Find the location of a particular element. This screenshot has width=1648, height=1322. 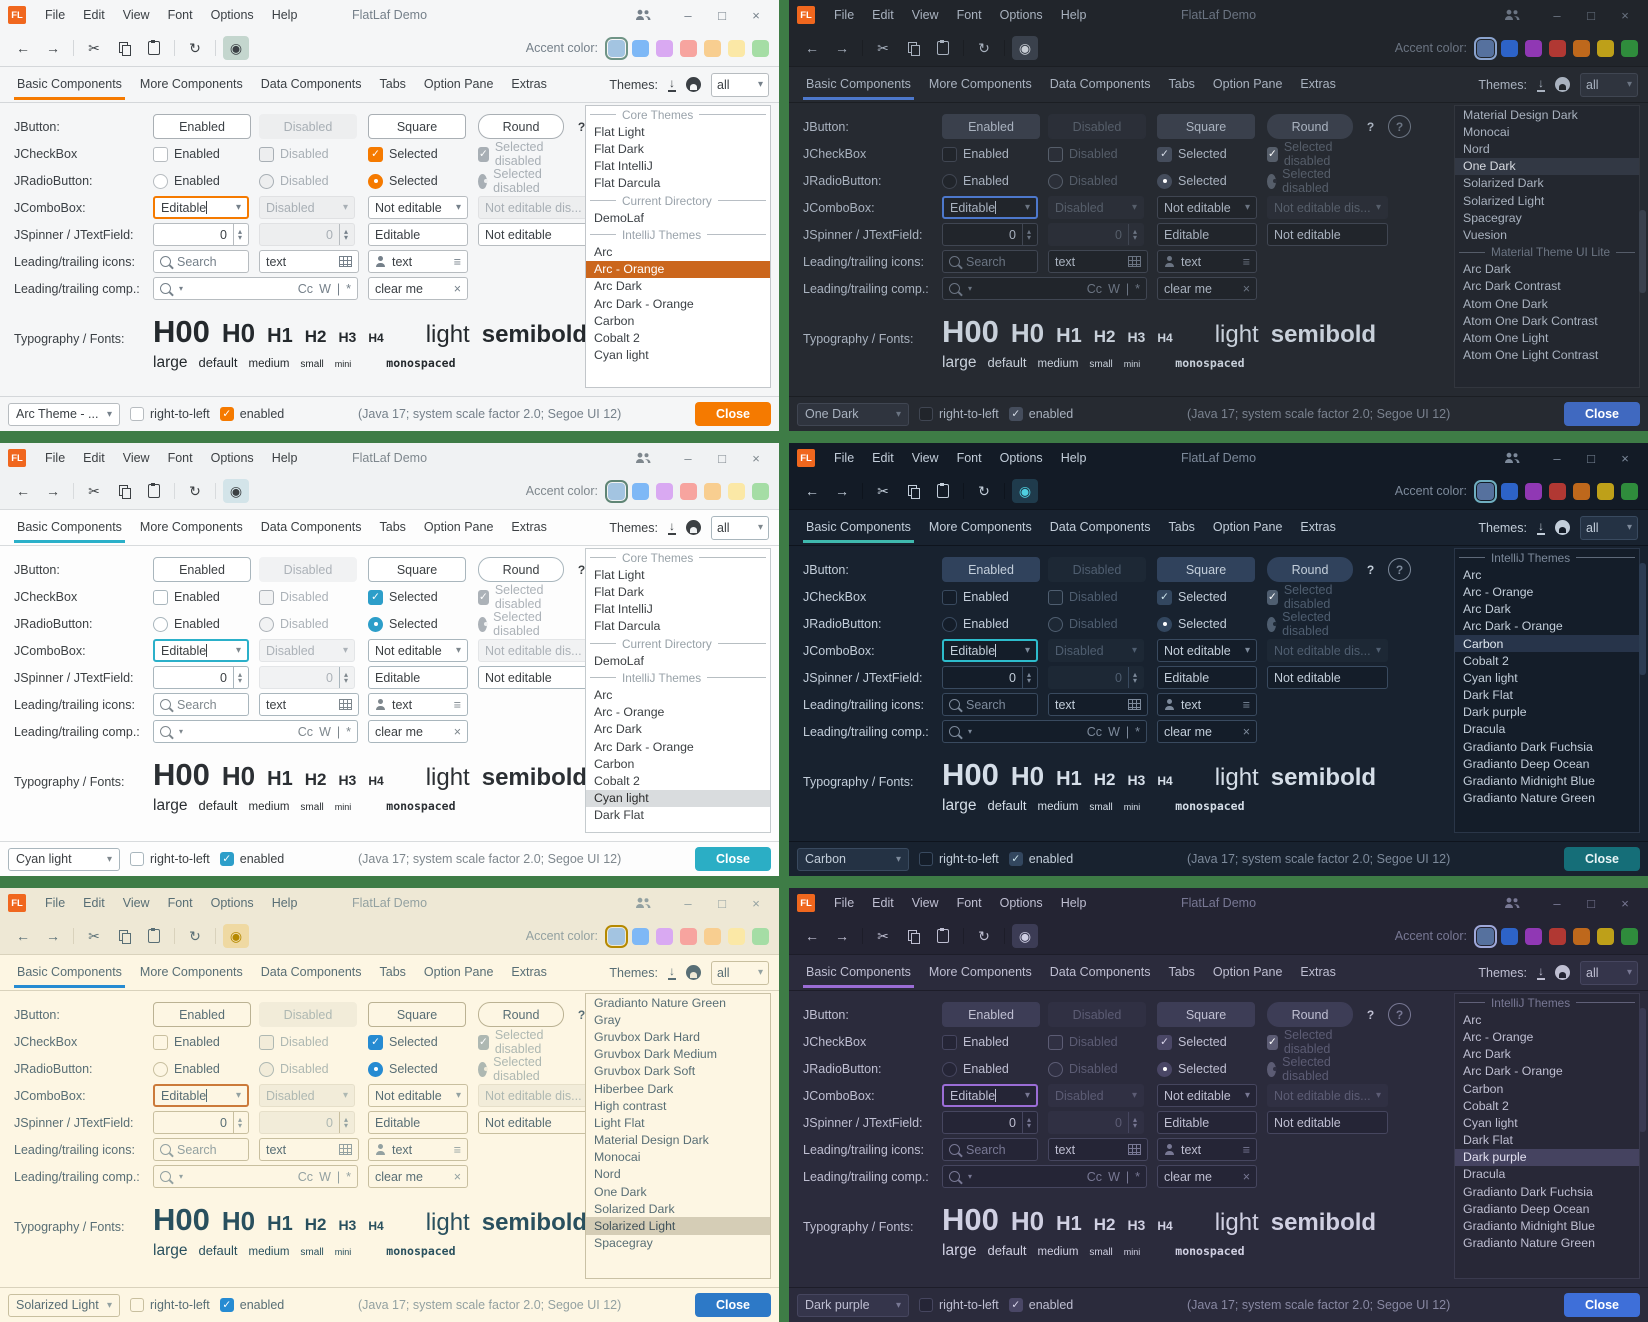

theme-list-item: Vuesion is located at coordinates (1485, 234).